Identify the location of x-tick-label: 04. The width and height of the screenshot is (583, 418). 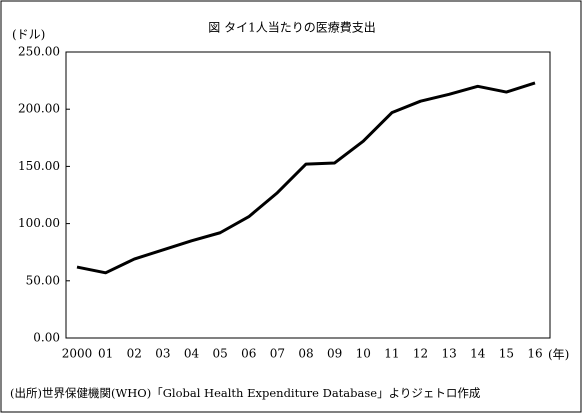
(192, 354).